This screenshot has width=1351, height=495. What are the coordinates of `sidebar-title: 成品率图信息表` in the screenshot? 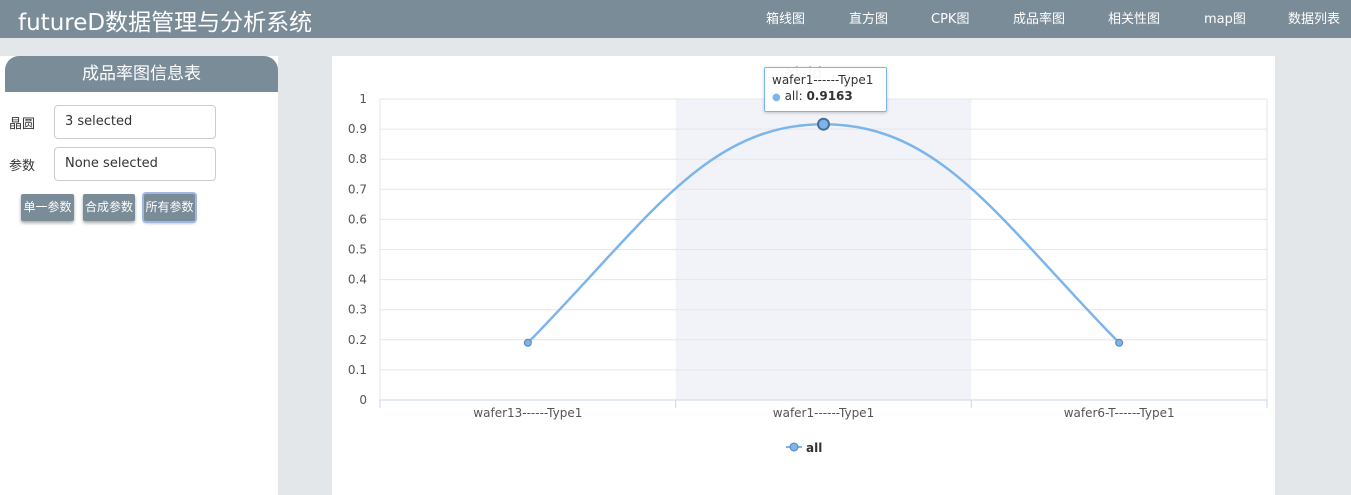 It's located at (141, 74).